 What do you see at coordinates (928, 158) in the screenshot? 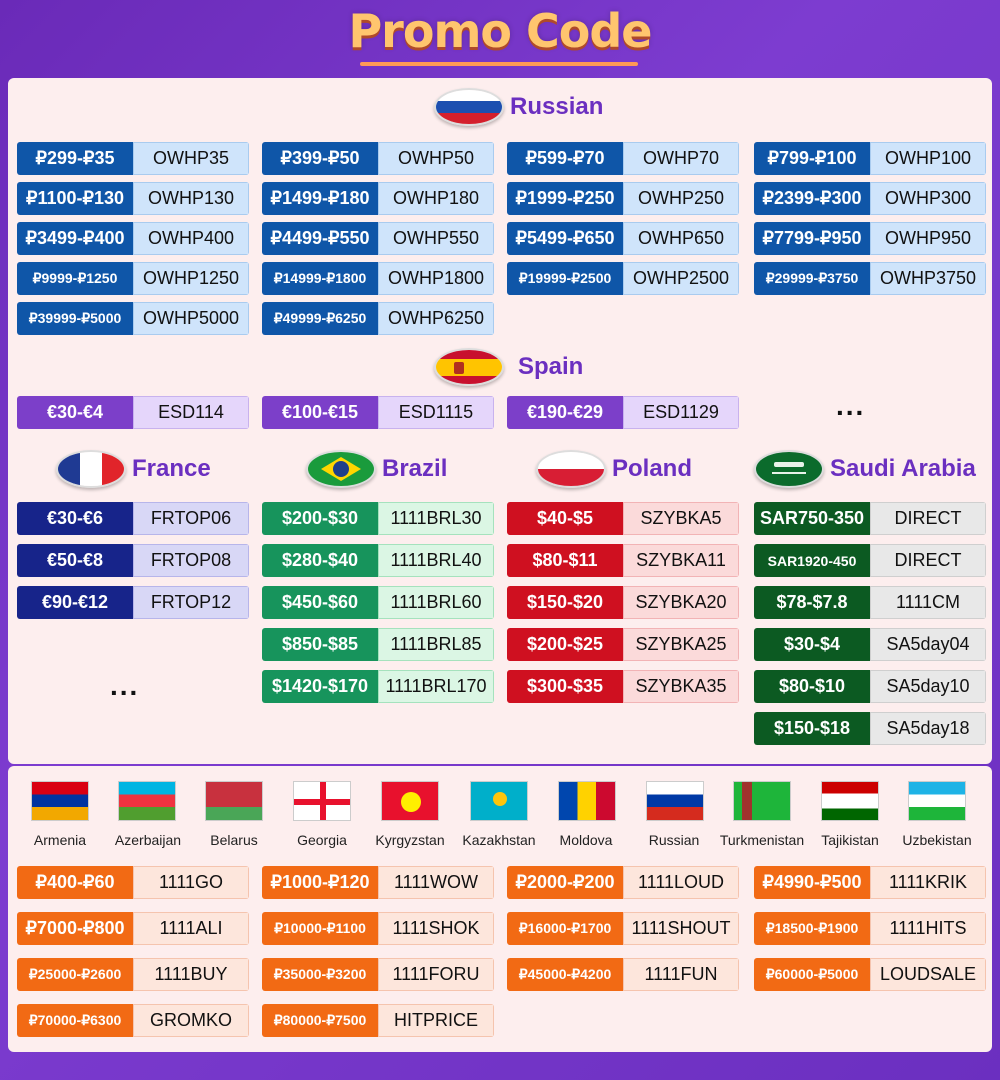
I see `promo-code: OWHP100` at bounding box center [928, 158].